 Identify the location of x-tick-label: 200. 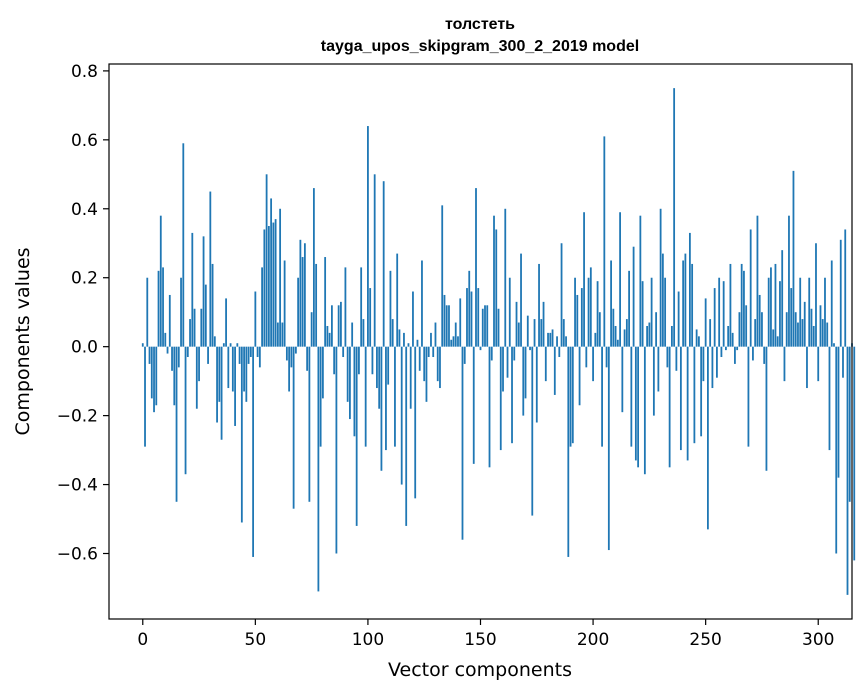
(593, 640).